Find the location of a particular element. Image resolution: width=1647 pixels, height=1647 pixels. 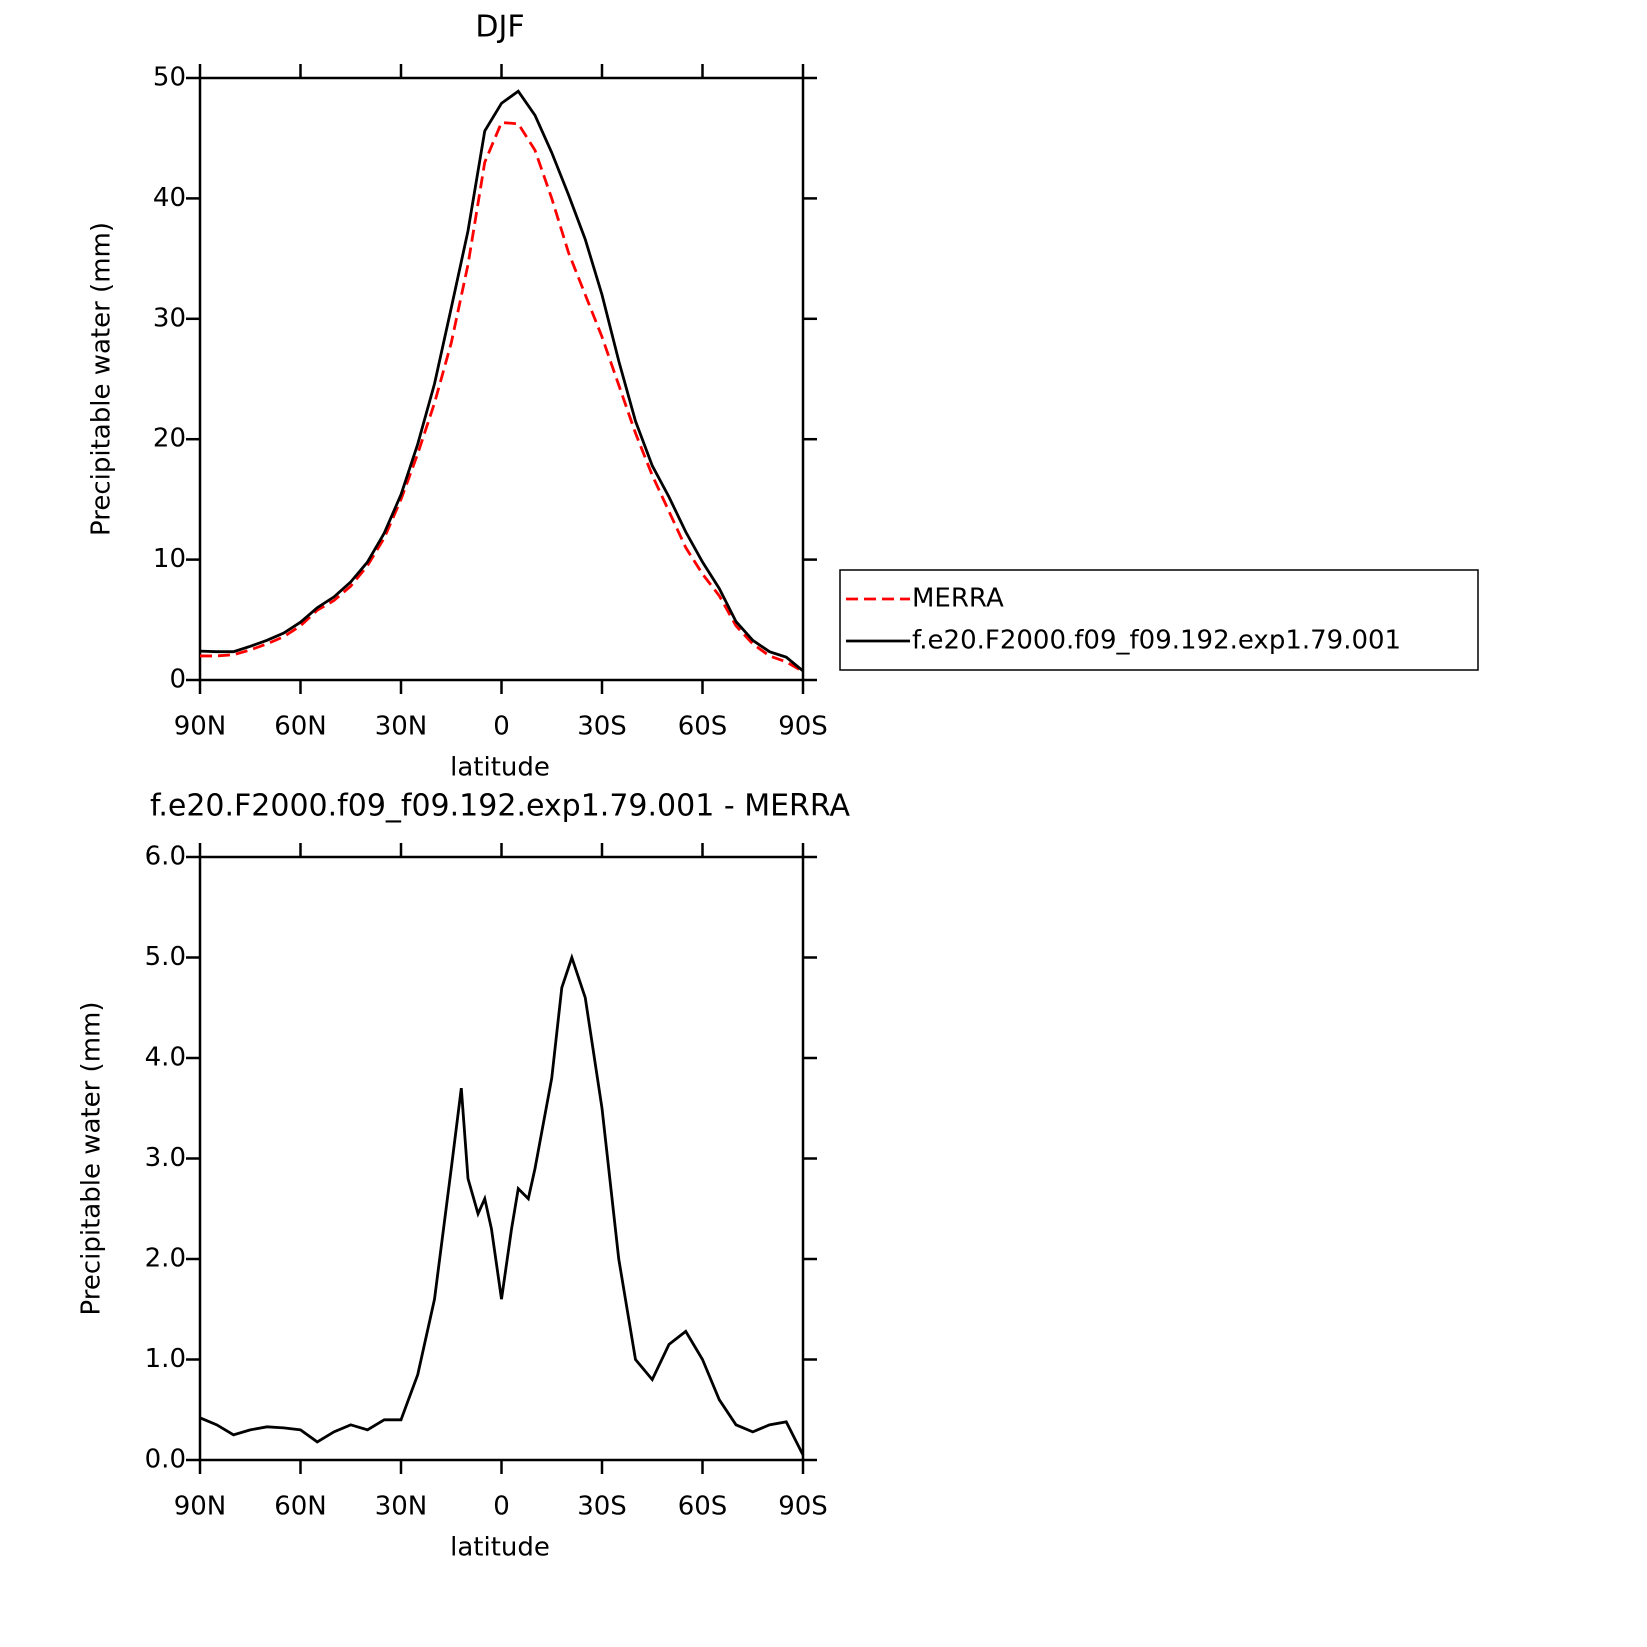

y-tick-label: 6.0 is located at coordinates (165, 857).